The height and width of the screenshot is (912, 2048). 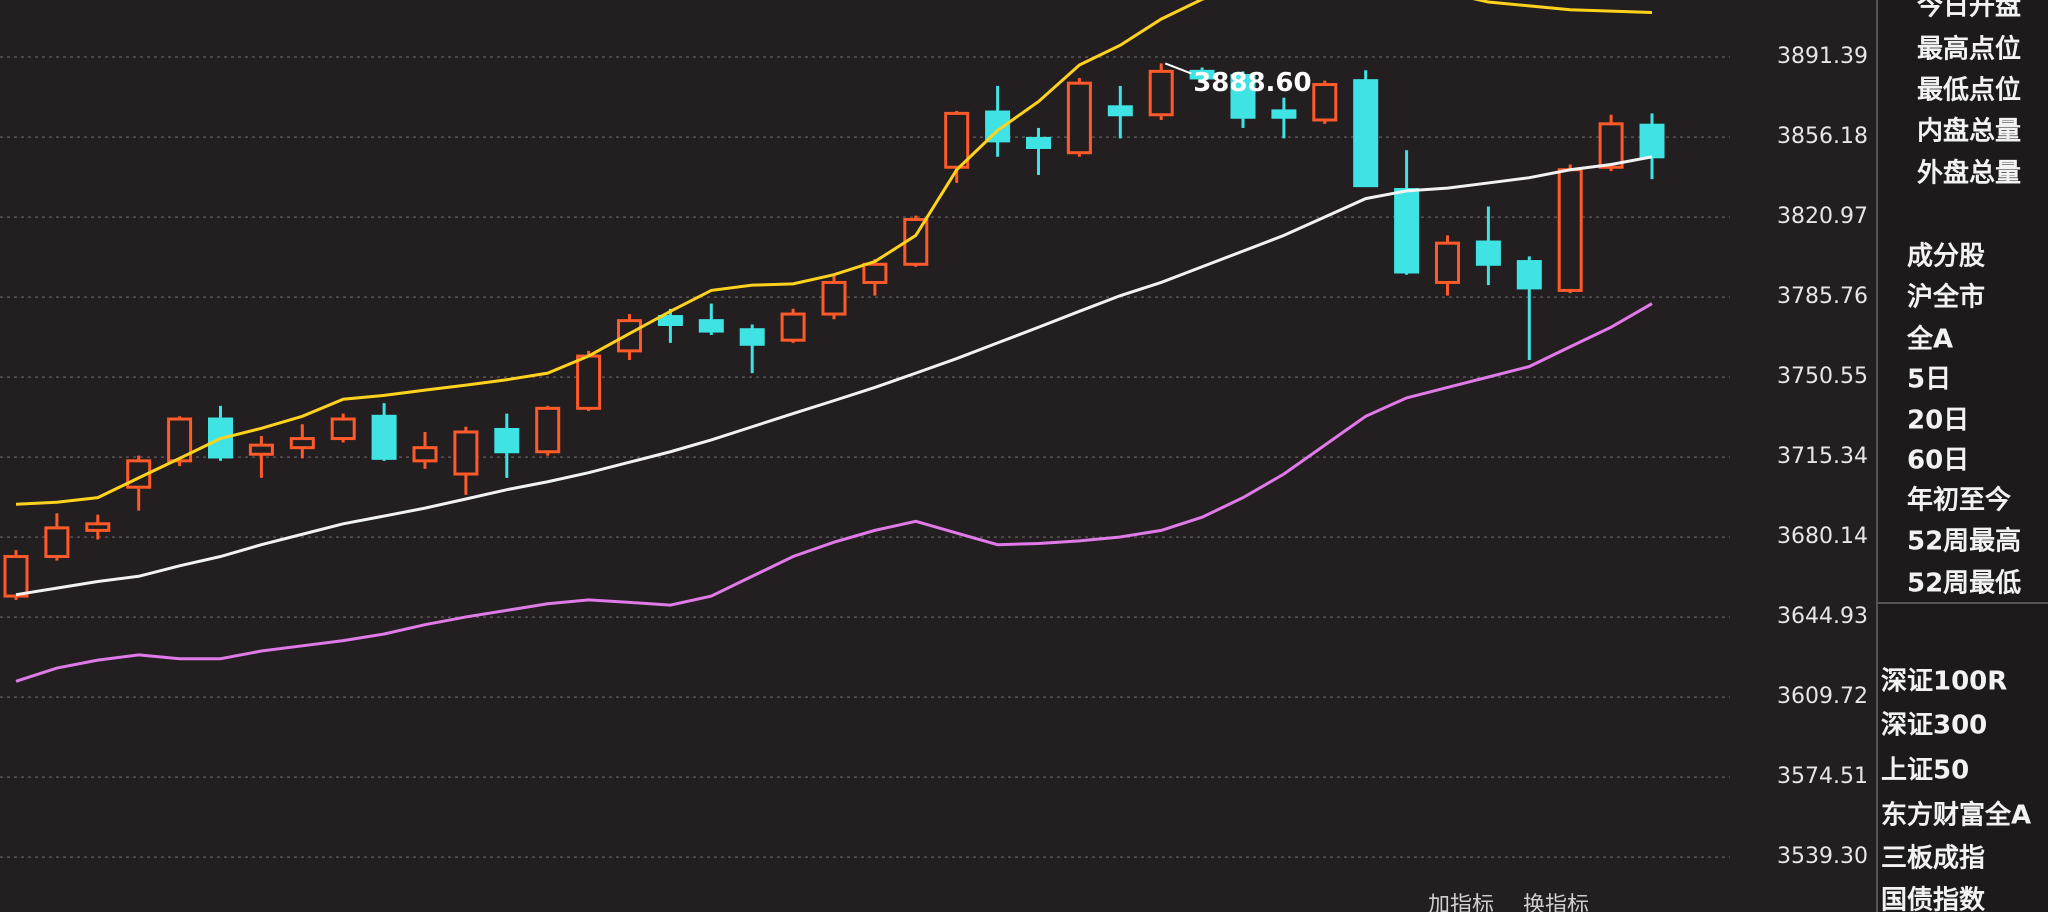 I want to click on stock-group: 5日, so click(x=1929, y=380).